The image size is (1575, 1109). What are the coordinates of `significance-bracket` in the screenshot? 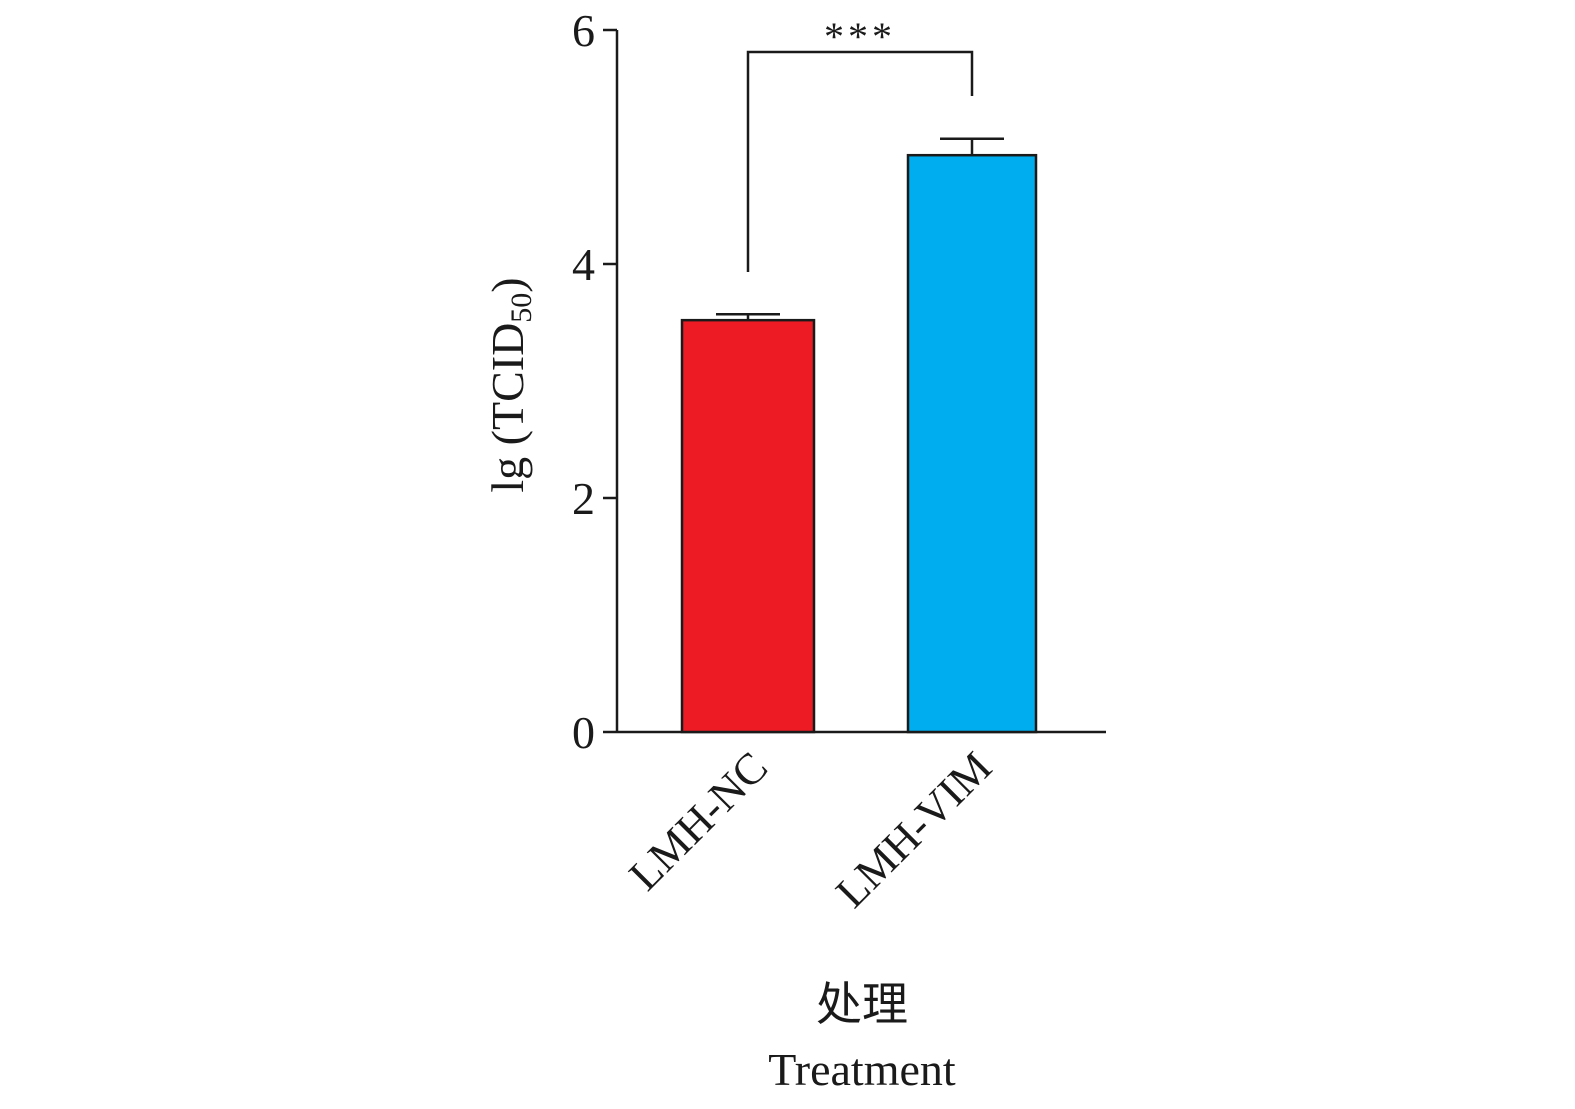 It's located at (860, 161).